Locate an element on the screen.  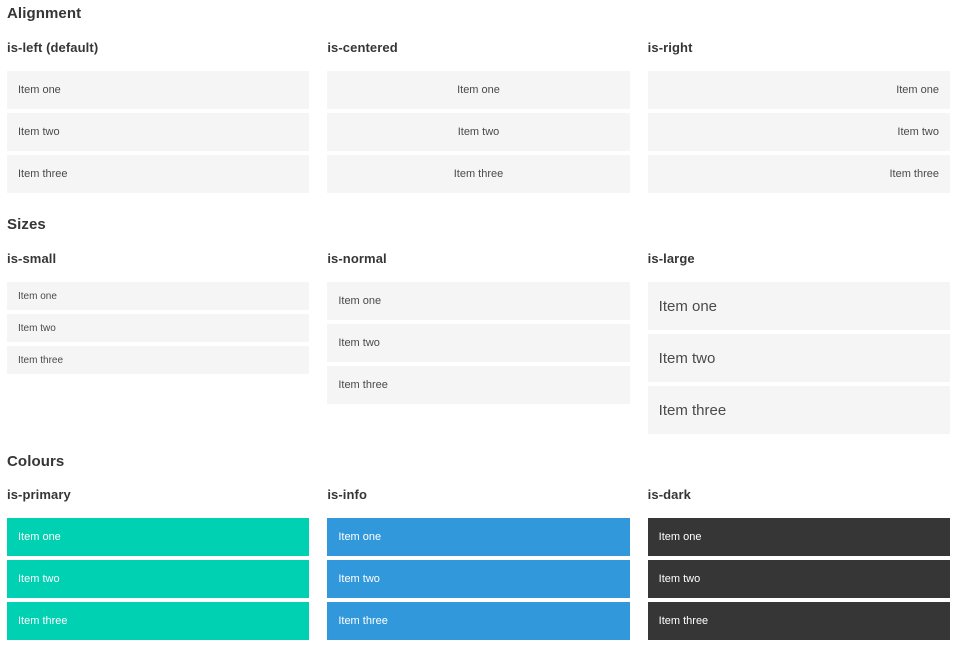
column-heading-is-primary: is-primary is located at coordinates (39, 494).